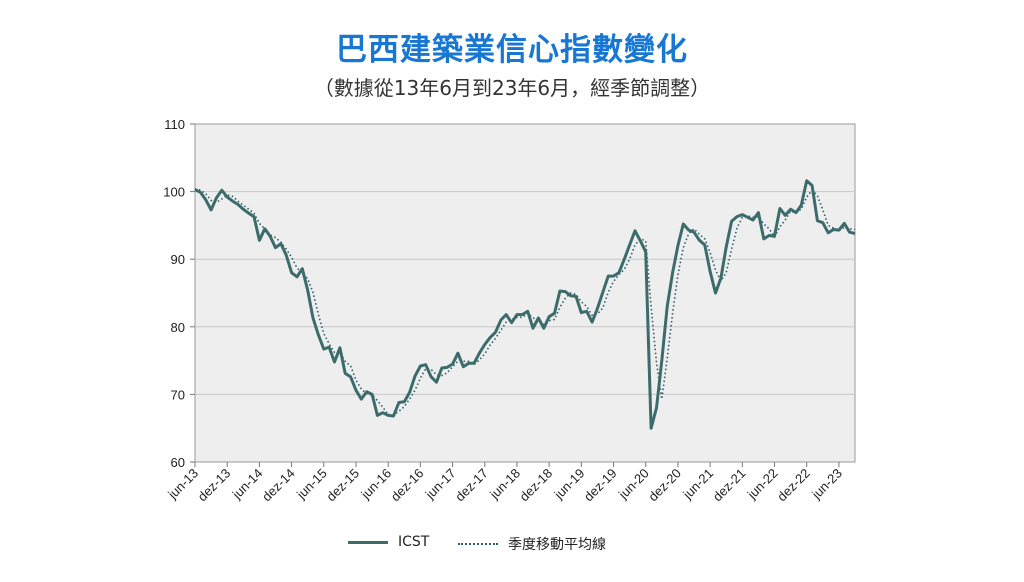  Describe the element at coordinates (600, 485) in the screenshot. I see `x-tick-label: dez-19` at that location.